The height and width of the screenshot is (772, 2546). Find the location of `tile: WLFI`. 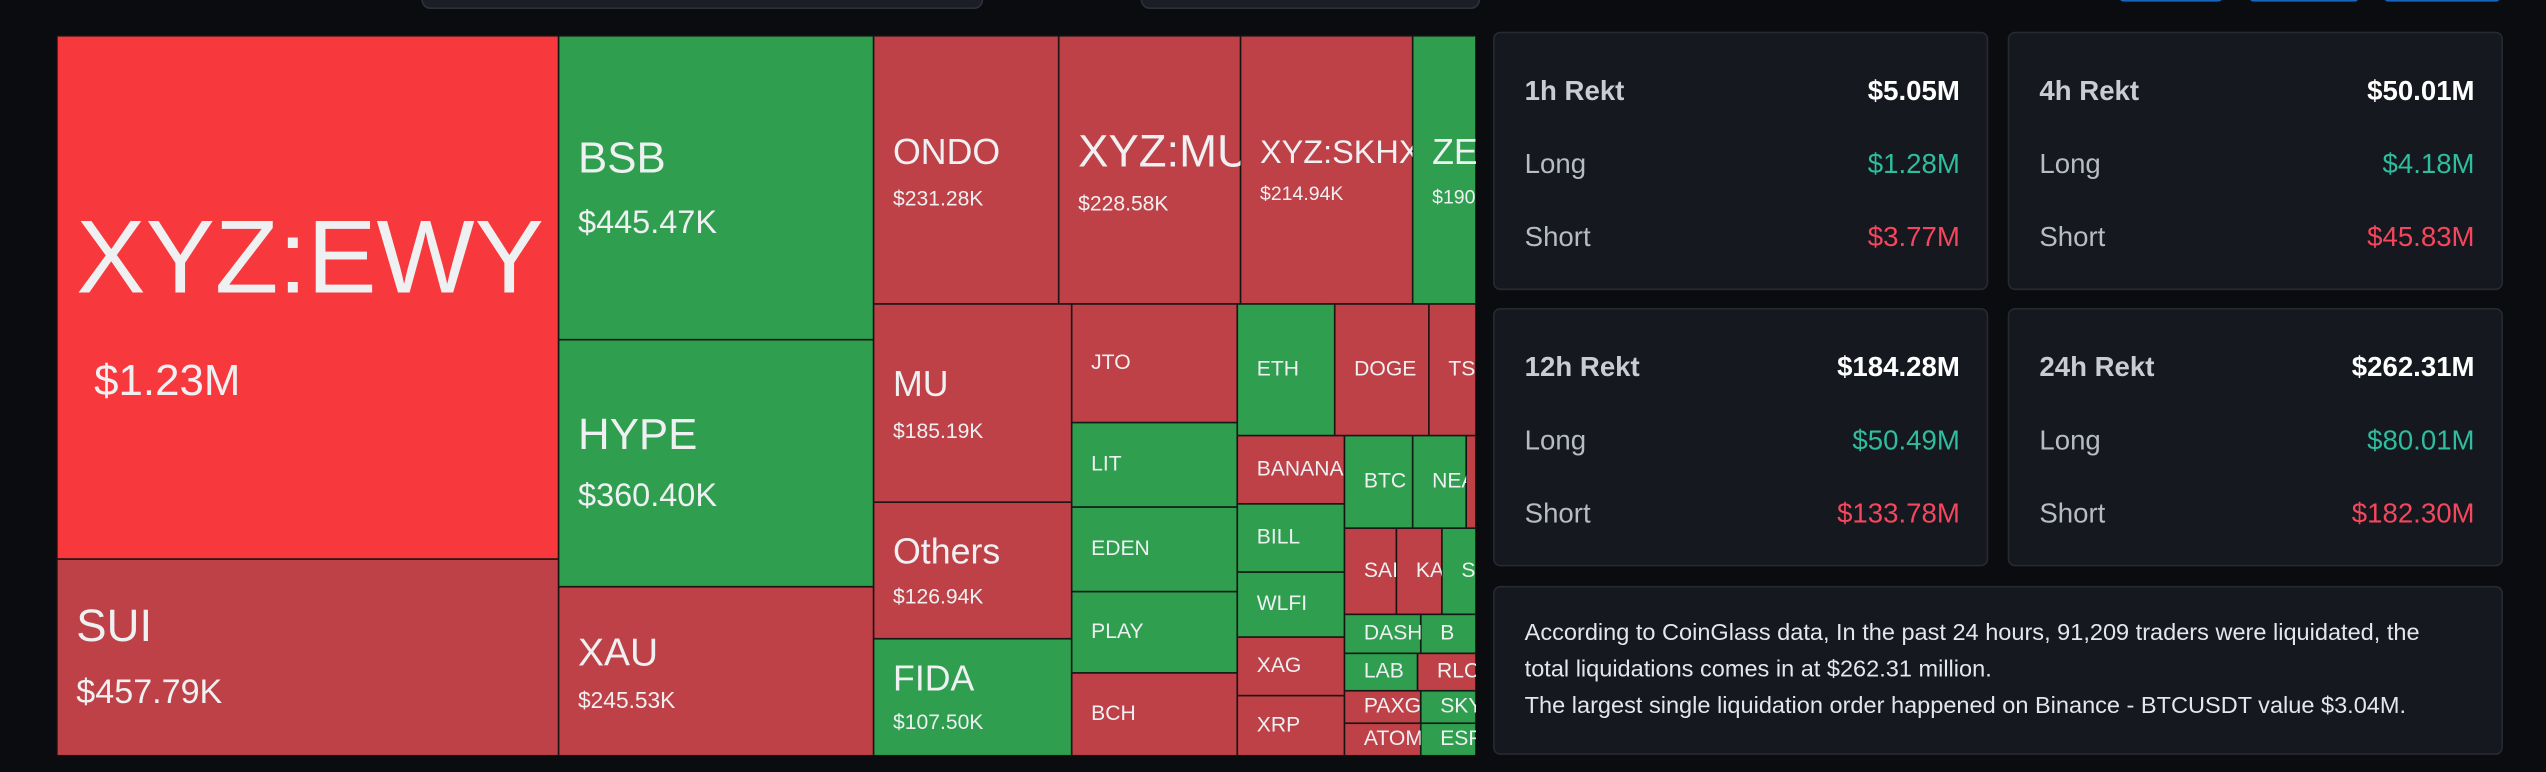

tile: WLFI is located at coordinates (1291, 605).